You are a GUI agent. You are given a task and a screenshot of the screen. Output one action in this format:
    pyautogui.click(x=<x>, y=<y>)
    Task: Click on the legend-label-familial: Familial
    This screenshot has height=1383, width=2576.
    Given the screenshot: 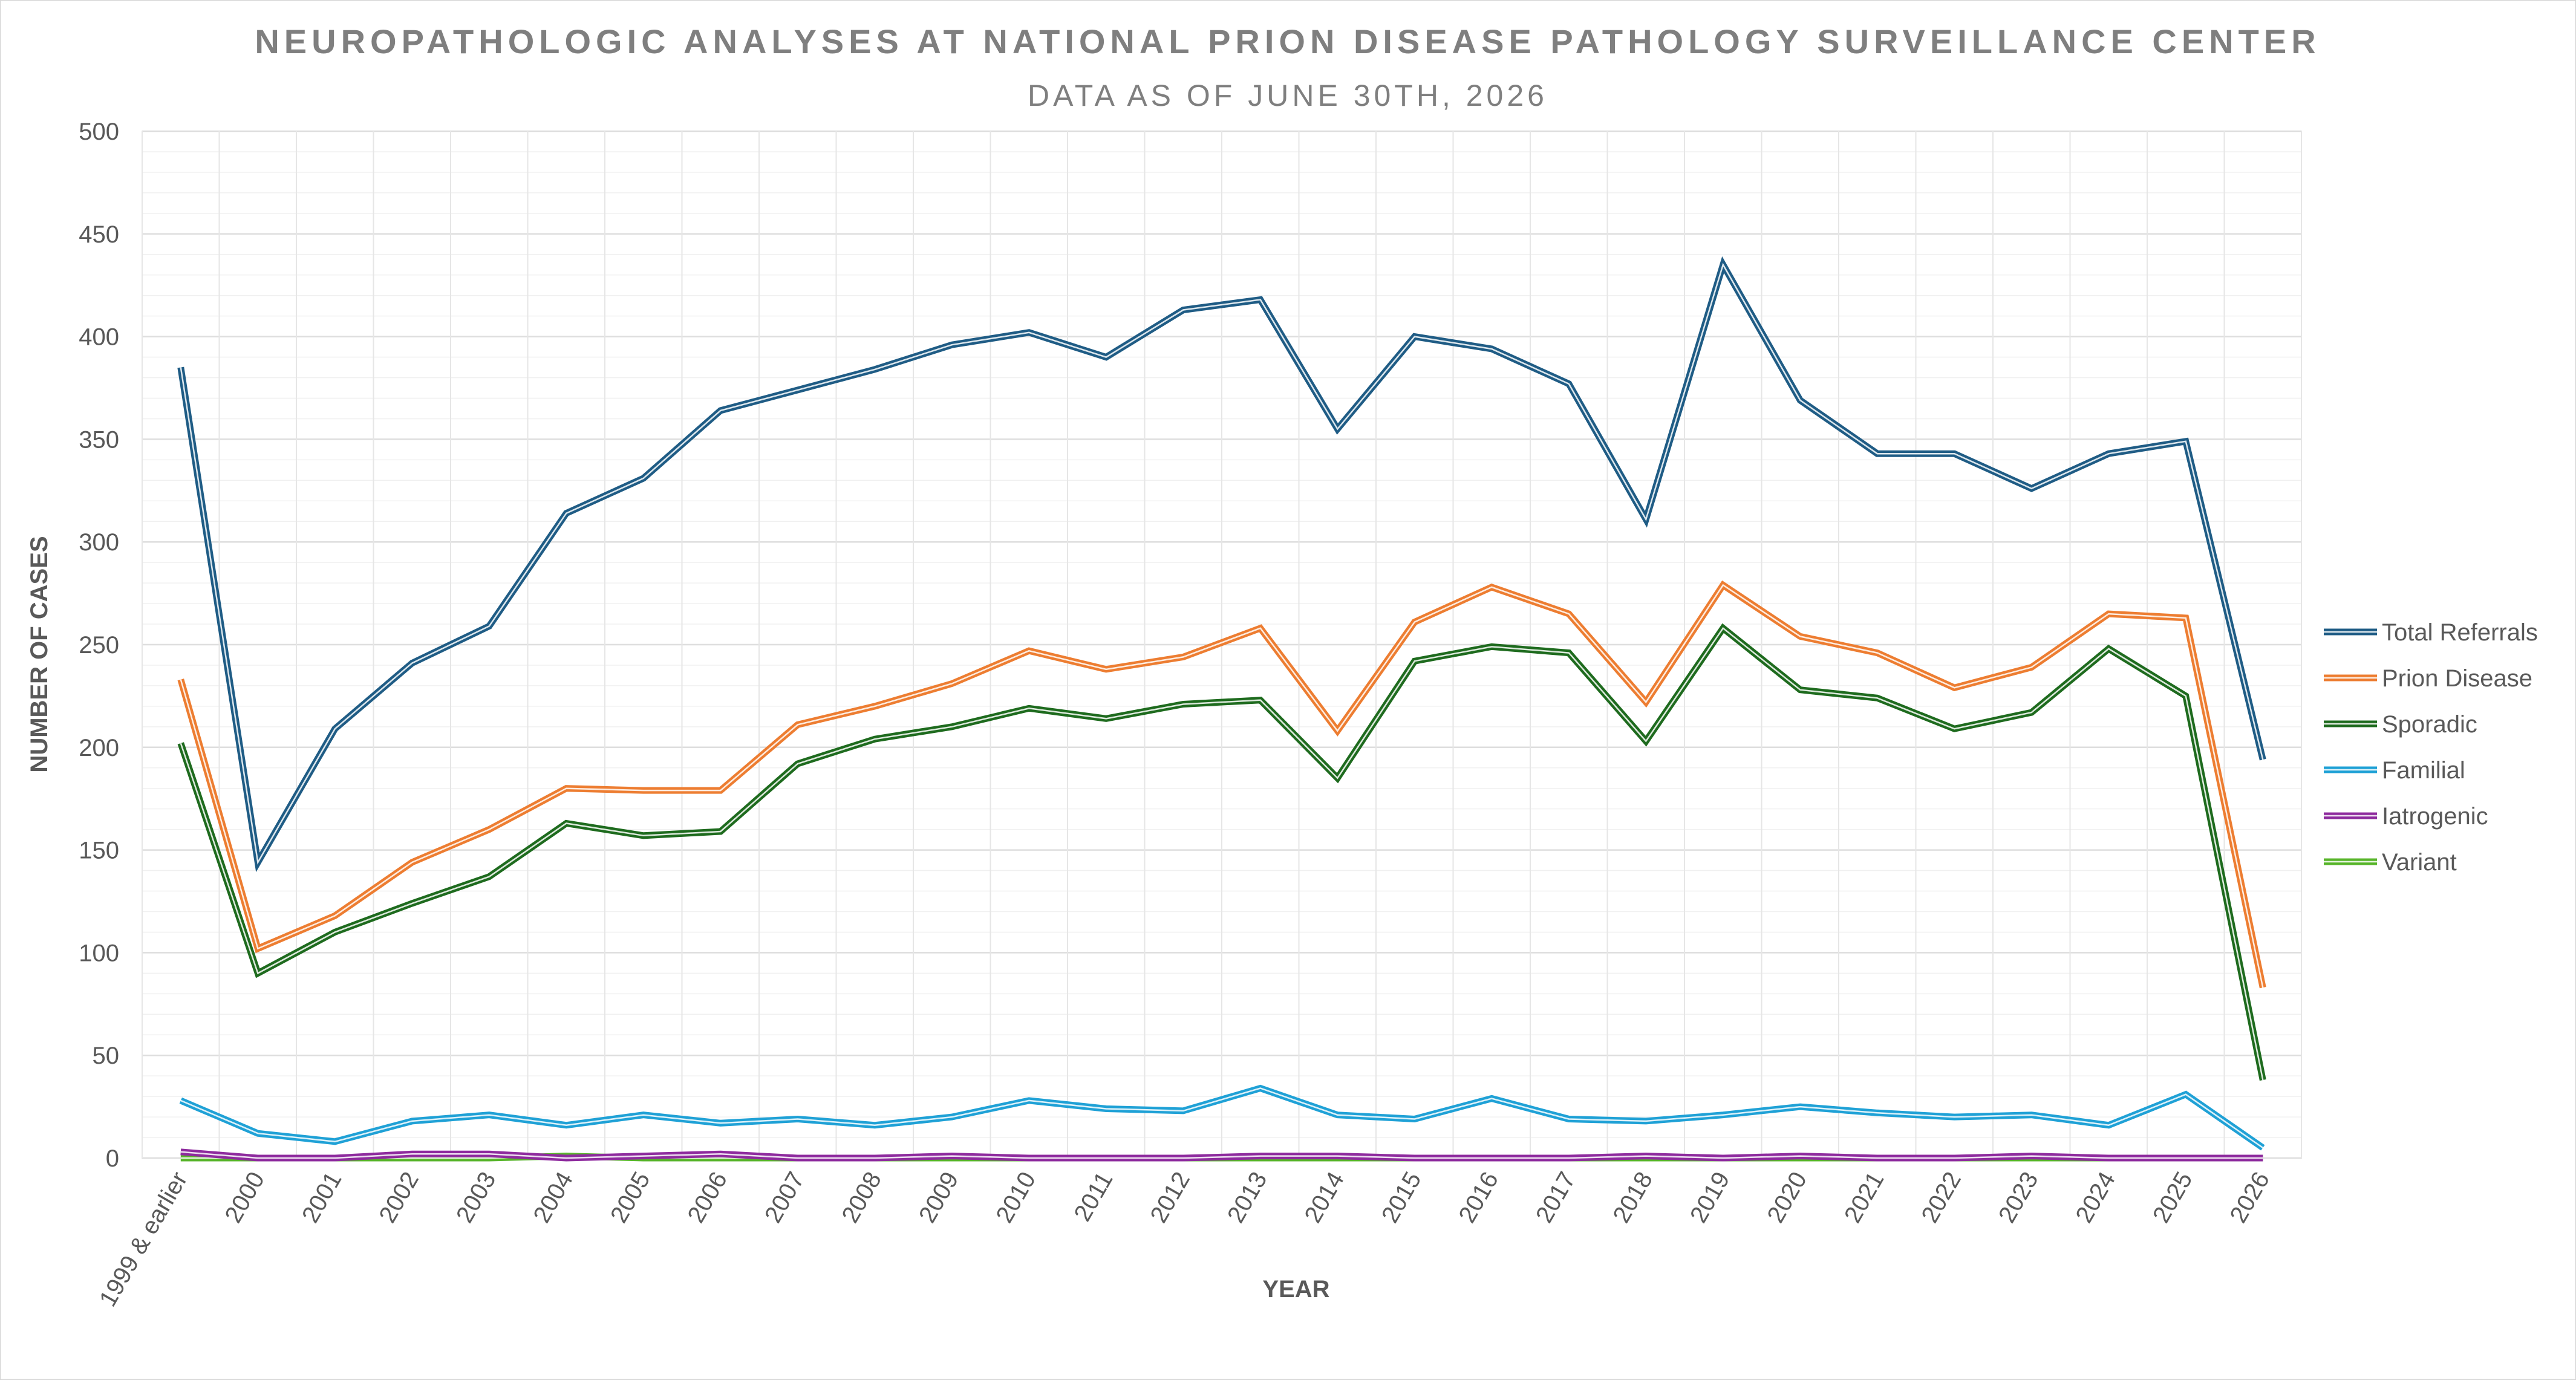 What is the action you would take?
    pyautogui.click(x=2423, y=771)
    